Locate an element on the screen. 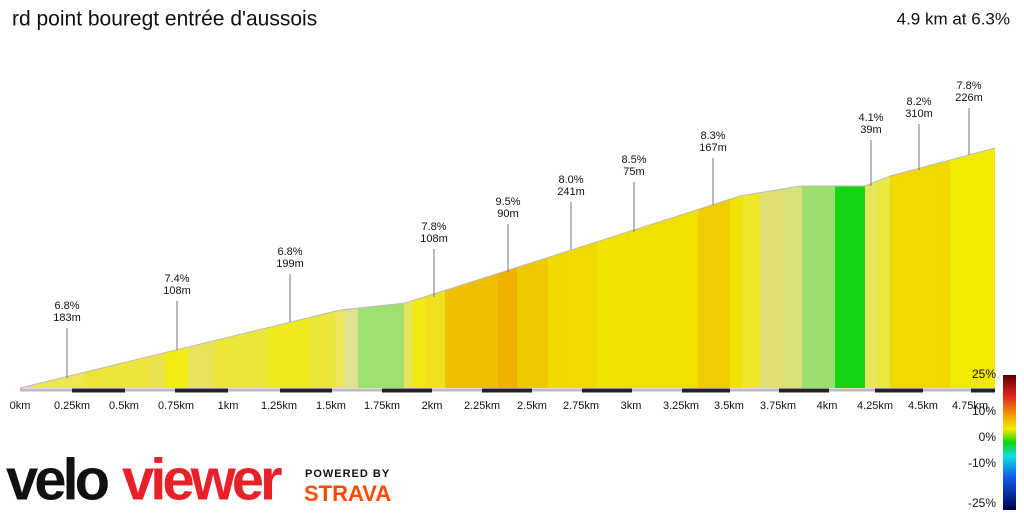 The image size is (1024, 517). annotation-grade: 7.4% is located at coordinates (176, 279).